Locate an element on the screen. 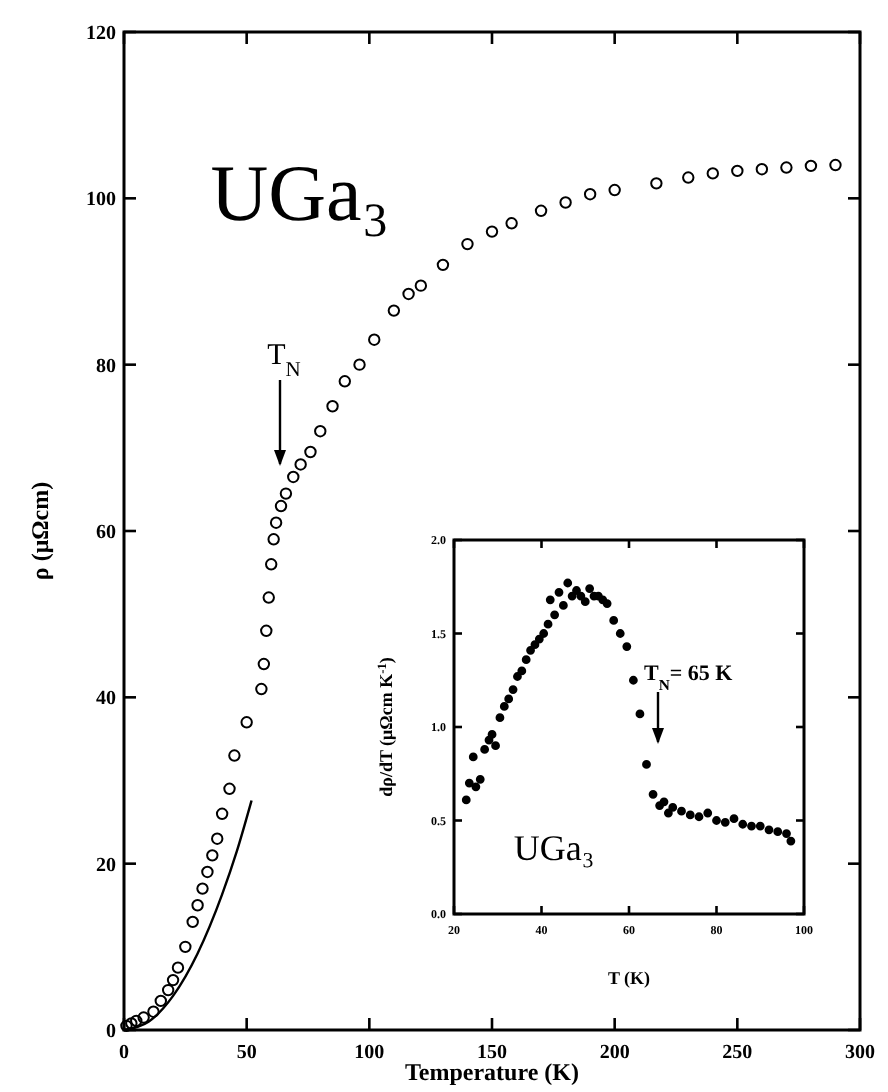 This screenshot has height=1092, width=888. y-tick-label: 100 is located at coordinates (101, 200).